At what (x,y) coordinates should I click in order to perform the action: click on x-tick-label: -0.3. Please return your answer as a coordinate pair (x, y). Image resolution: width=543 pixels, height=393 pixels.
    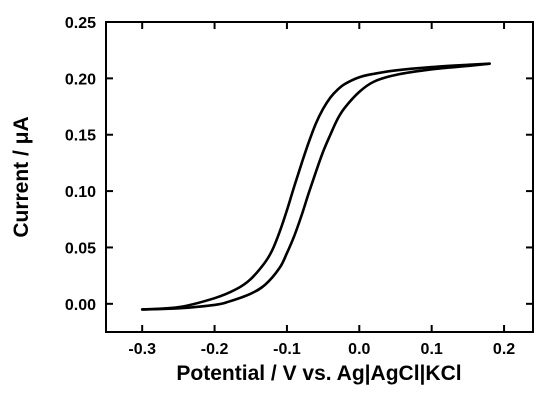
    Looking at the image, I should click on (142, 349).